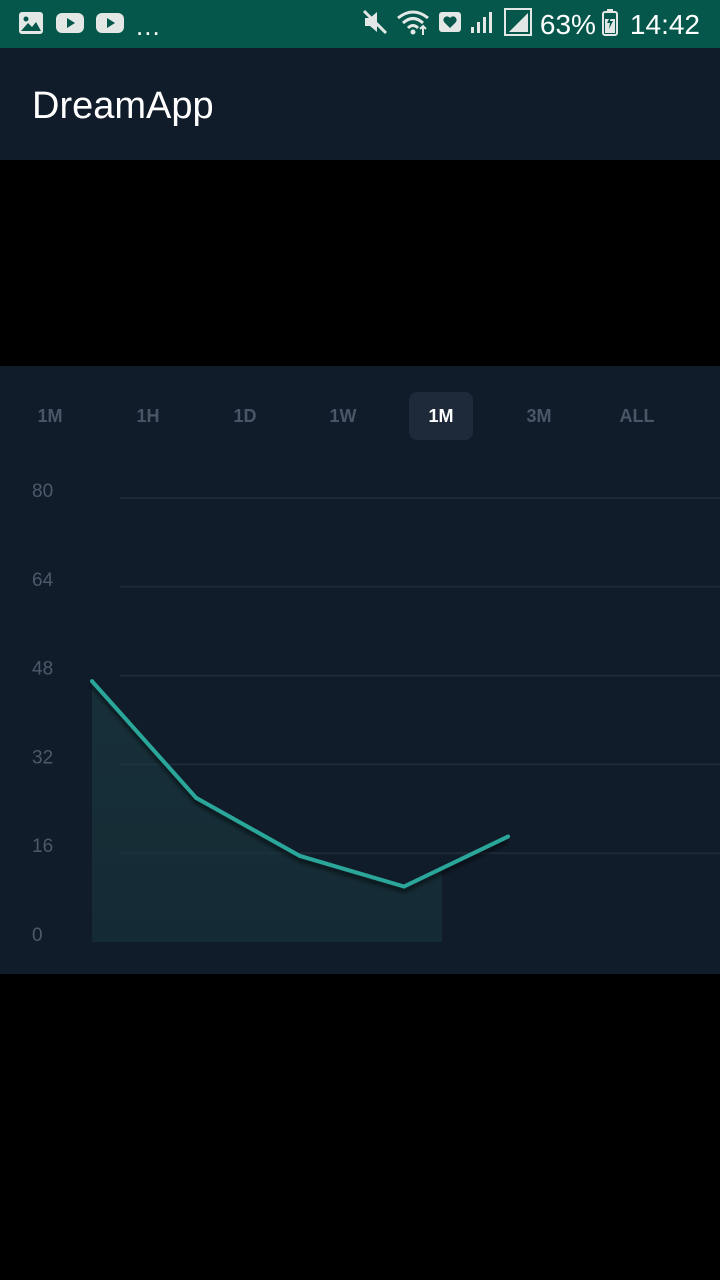  Describe the element at coordinates (42, 846) in the screenshot. I see `y-tick-label: 16` at that location.